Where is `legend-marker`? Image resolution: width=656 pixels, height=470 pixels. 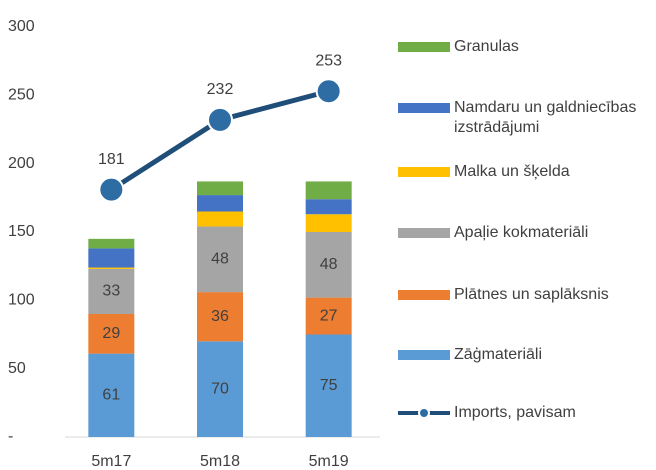
legend-marker is located at coordinates (424, 413).